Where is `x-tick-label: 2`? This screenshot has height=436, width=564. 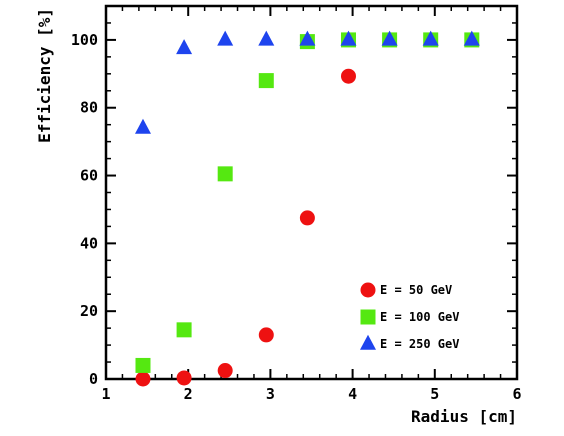
x-tick-label: 2 is located at coordinates (188, 394).